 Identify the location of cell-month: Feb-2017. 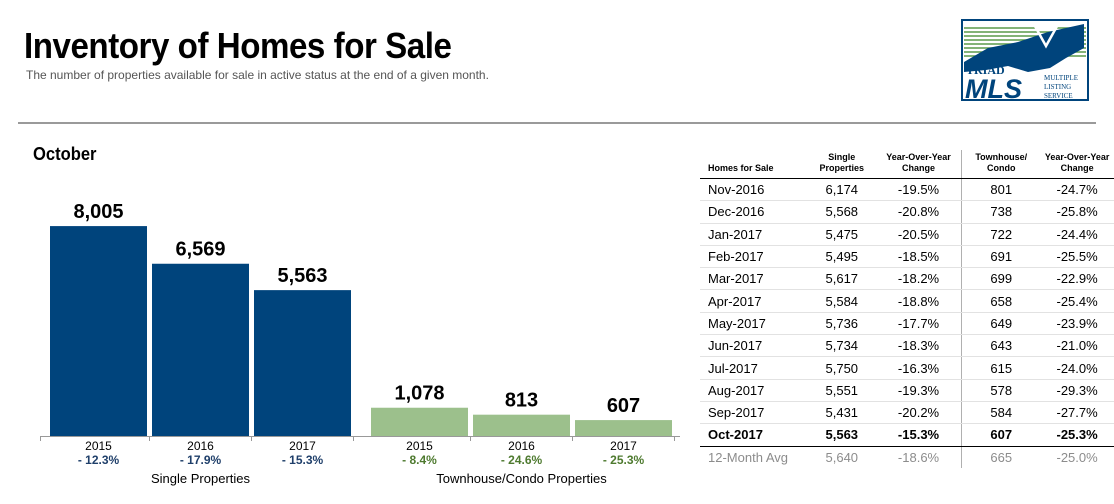
(754, 257).